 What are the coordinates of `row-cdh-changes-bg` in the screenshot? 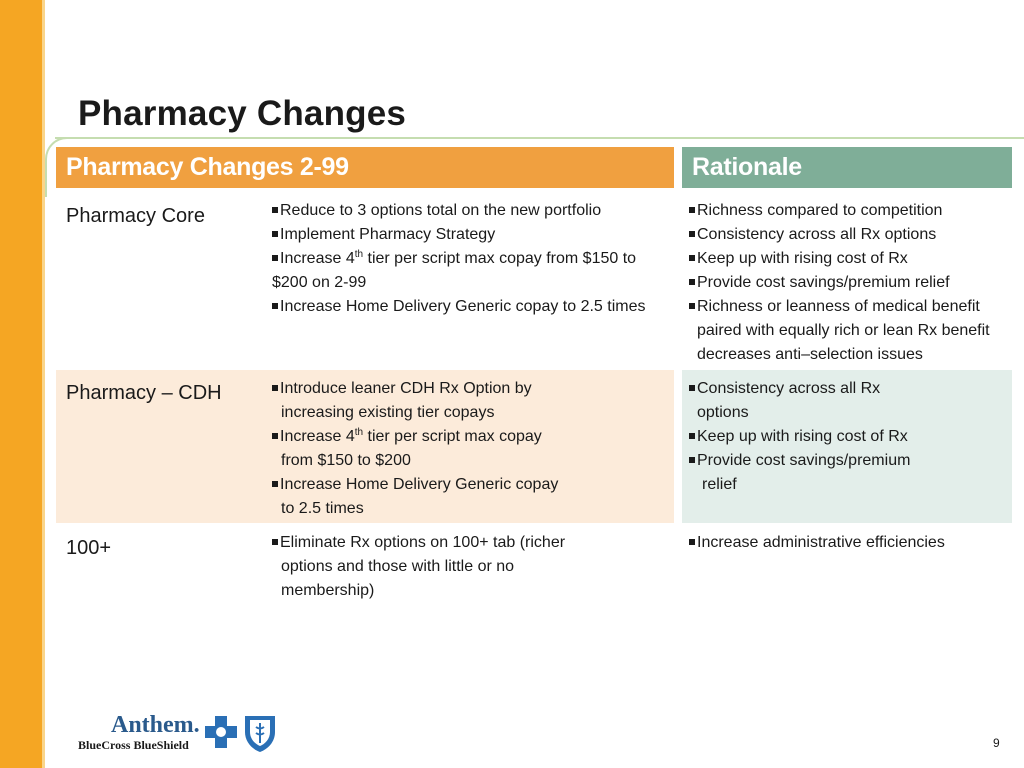 It's located at (365, 446).